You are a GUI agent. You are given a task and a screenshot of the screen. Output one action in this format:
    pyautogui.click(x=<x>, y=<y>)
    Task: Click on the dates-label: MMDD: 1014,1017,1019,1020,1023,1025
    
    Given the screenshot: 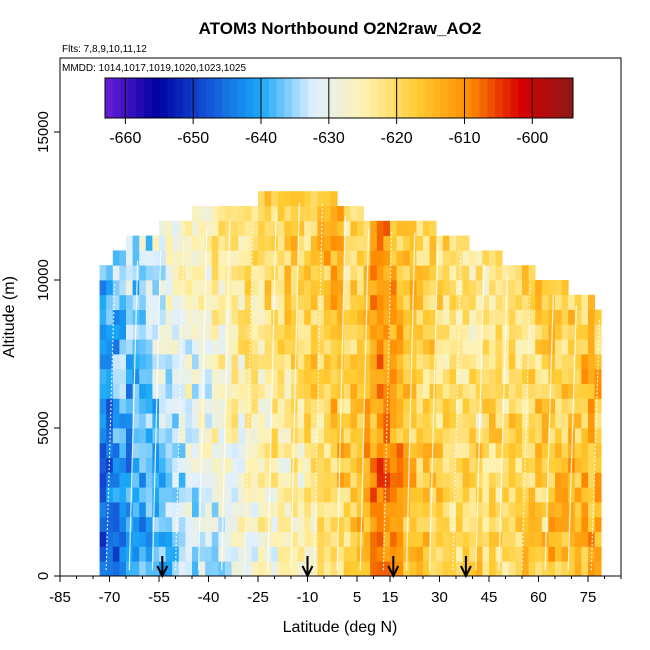 What is the action you would take?
    pyautogui.click(x=154, y=68)
    